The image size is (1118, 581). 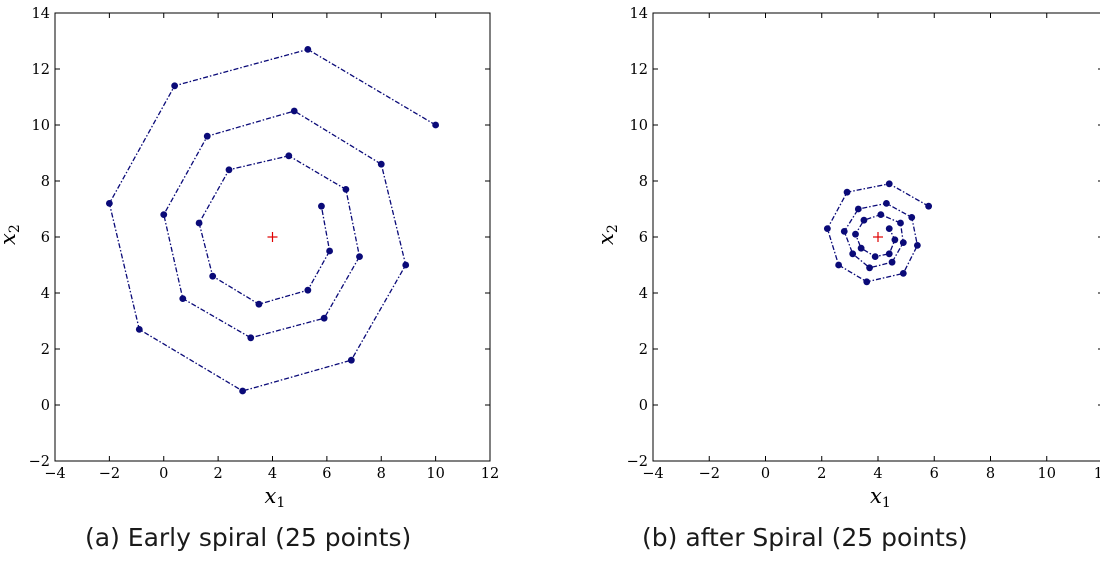 I want to click on caption-b: (b) after Spiral (25 points), so click(x=805, y=537).